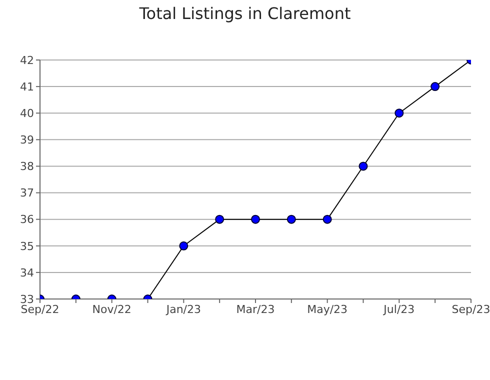 The image size is (490, 380). Describe the element at coordinates (327, 309) in the screenshot. I see `x-tick-label: May/23` at that location.